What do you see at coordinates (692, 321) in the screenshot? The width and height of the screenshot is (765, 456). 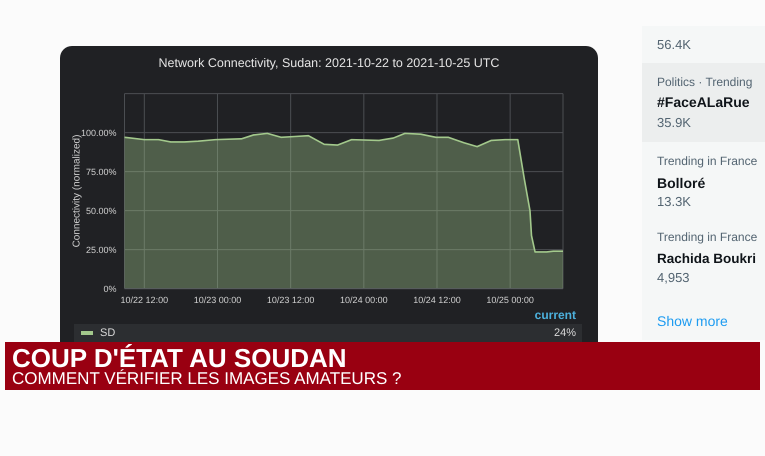 I see `text: Show more` at bounding box center [692, 321].